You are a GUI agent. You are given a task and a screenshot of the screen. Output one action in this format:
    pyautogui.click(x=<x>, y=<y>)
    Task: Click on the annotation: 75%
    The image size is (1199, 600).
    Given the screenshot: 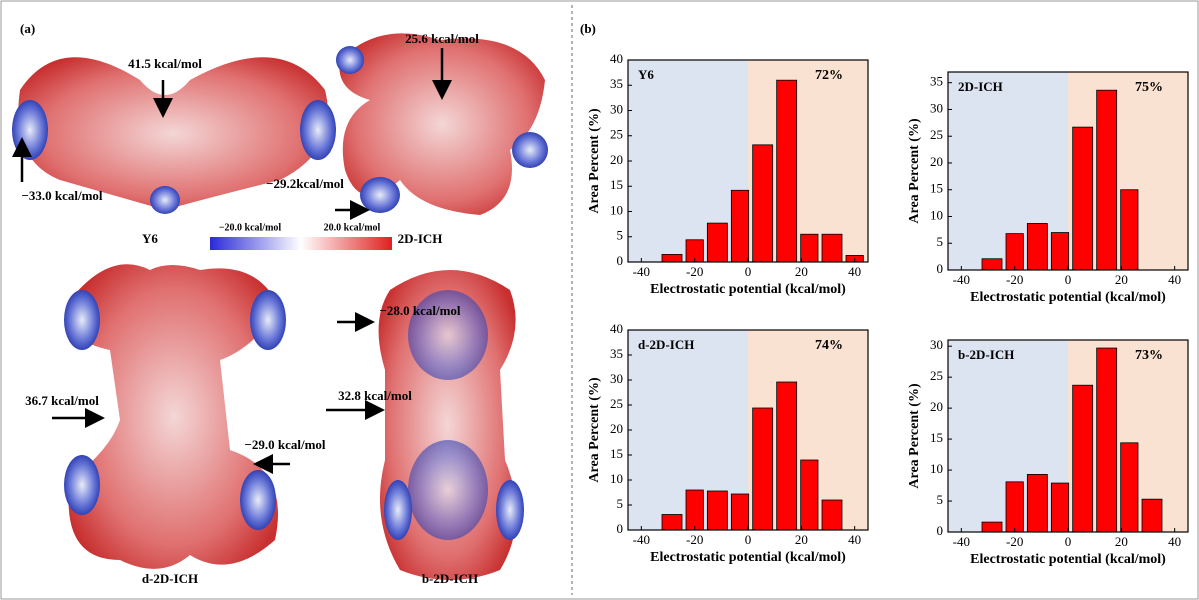 What is the action you would take?
    pyautogui.click(x=1149, y=87)
    